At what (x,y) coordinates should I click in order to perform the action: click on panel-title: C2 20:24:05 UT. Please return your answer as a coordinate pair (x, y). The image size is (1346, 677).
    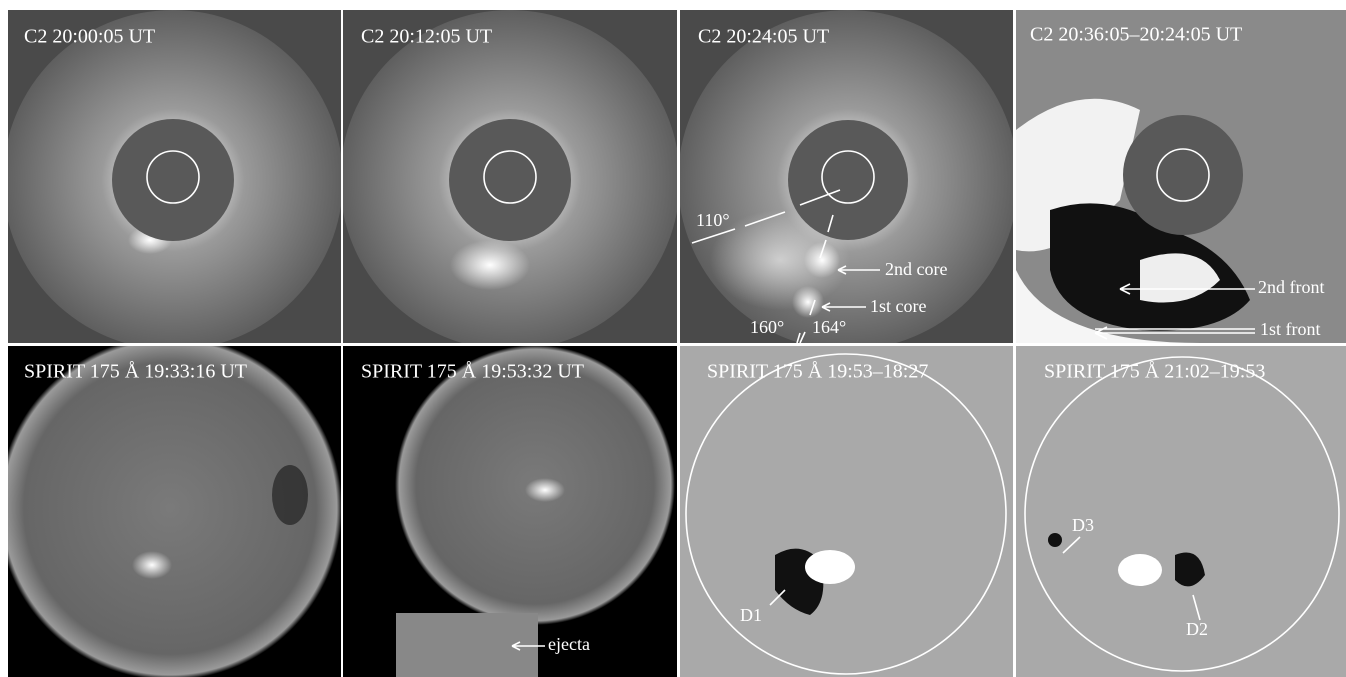
    Looking at the image, I should click on (763, 37).